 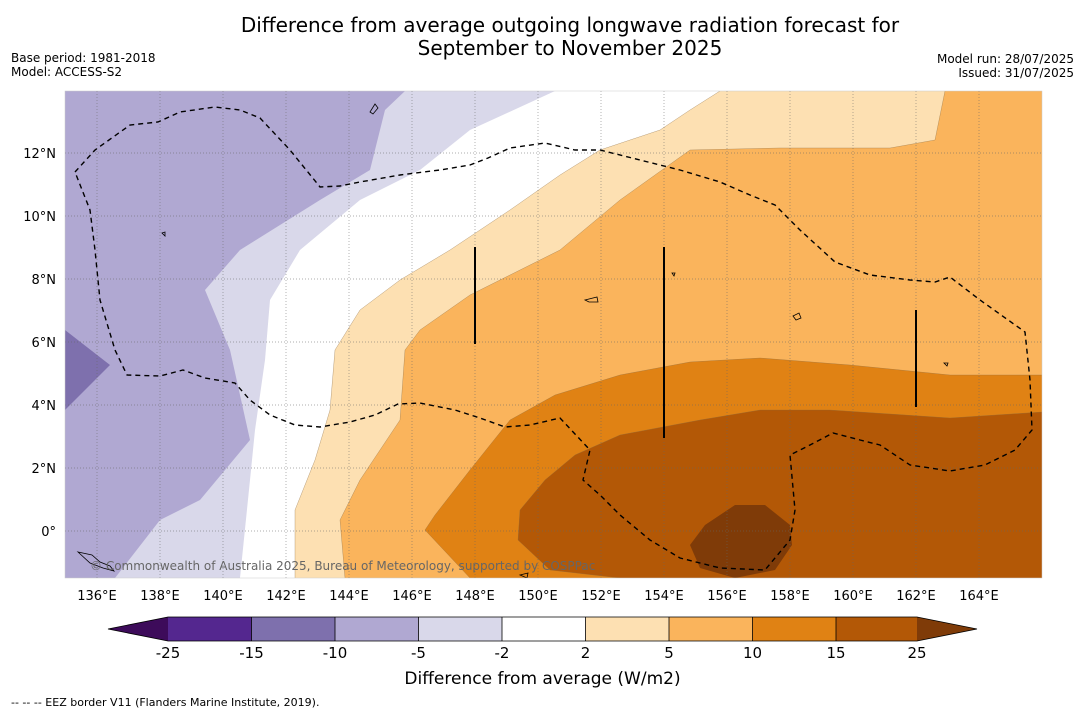 What do you see at coordinates (601, 596) in the screenshot?
I see `lon-tick-label: 152°E` at bounding box center [601, 596].